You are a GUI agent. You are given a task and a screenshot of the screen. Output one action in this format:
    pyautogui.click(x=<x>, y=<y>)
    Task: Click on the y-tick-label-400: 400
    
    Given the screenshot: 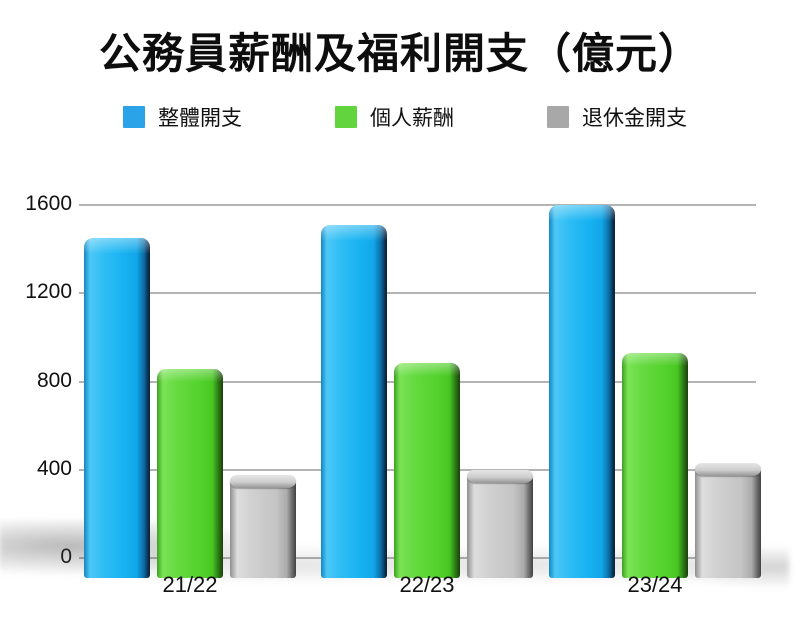 What is the action you would take?
    pyautogui.click(x=54, y=468)
    